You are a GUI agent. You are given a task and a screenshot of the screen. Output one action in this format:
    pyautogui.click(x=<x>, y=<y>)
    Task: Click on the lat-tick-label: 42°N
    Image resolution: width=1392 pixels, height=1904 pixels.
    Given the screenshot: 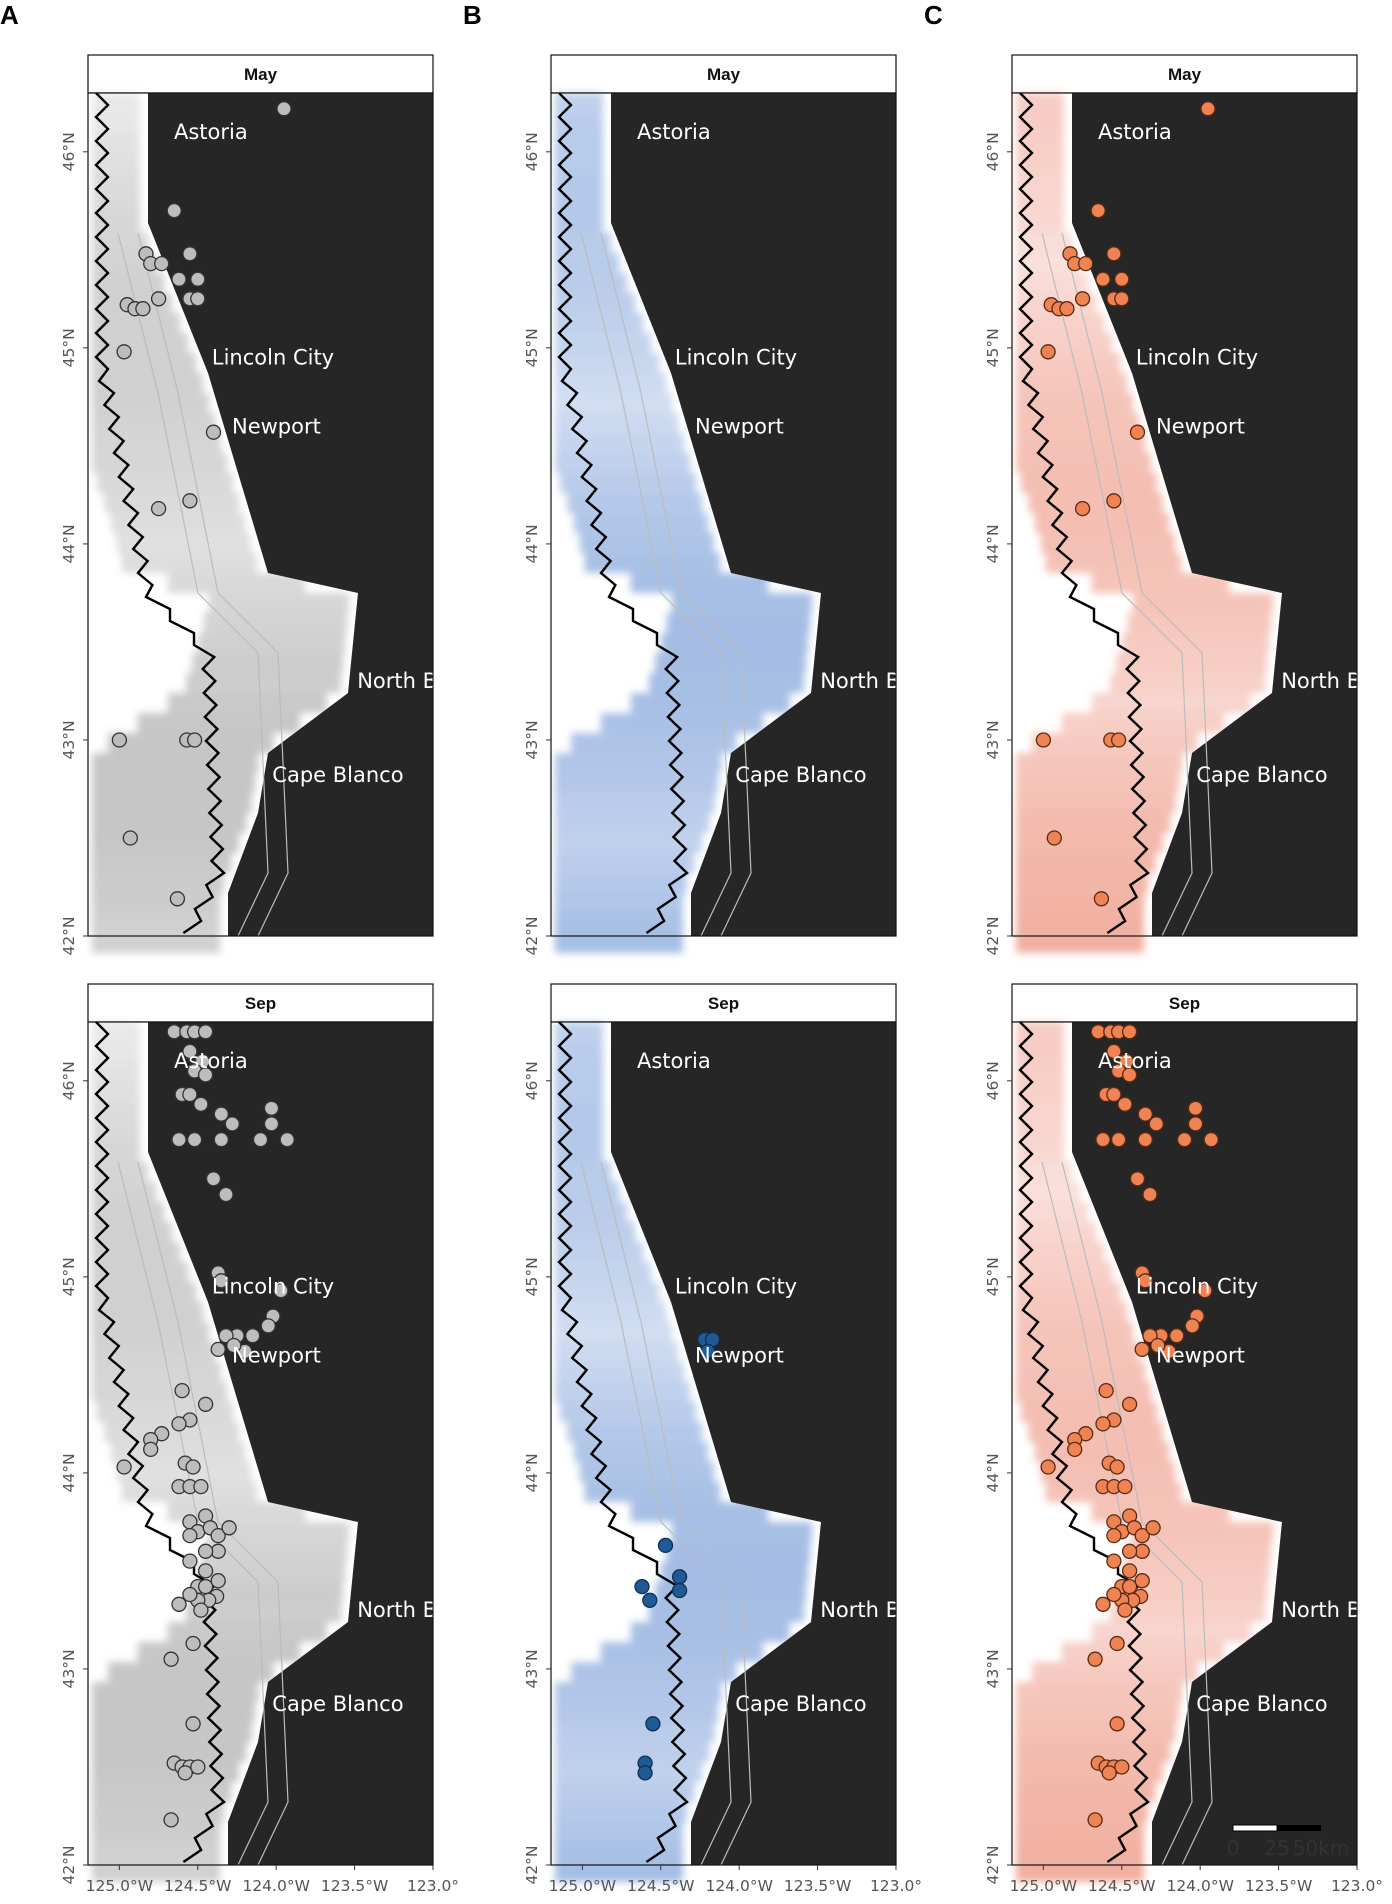 What is the action you would take?
    pyautogui.click(x=532, y=1864)
    